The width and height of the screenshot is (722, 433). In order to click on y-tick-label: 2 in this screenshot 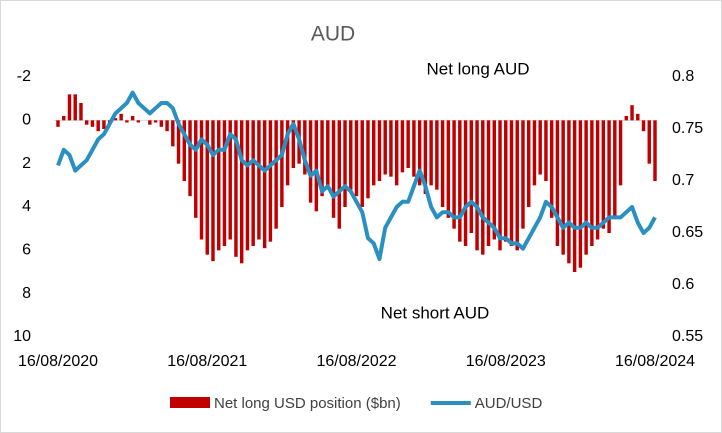, I will do `click(26, 163)`.